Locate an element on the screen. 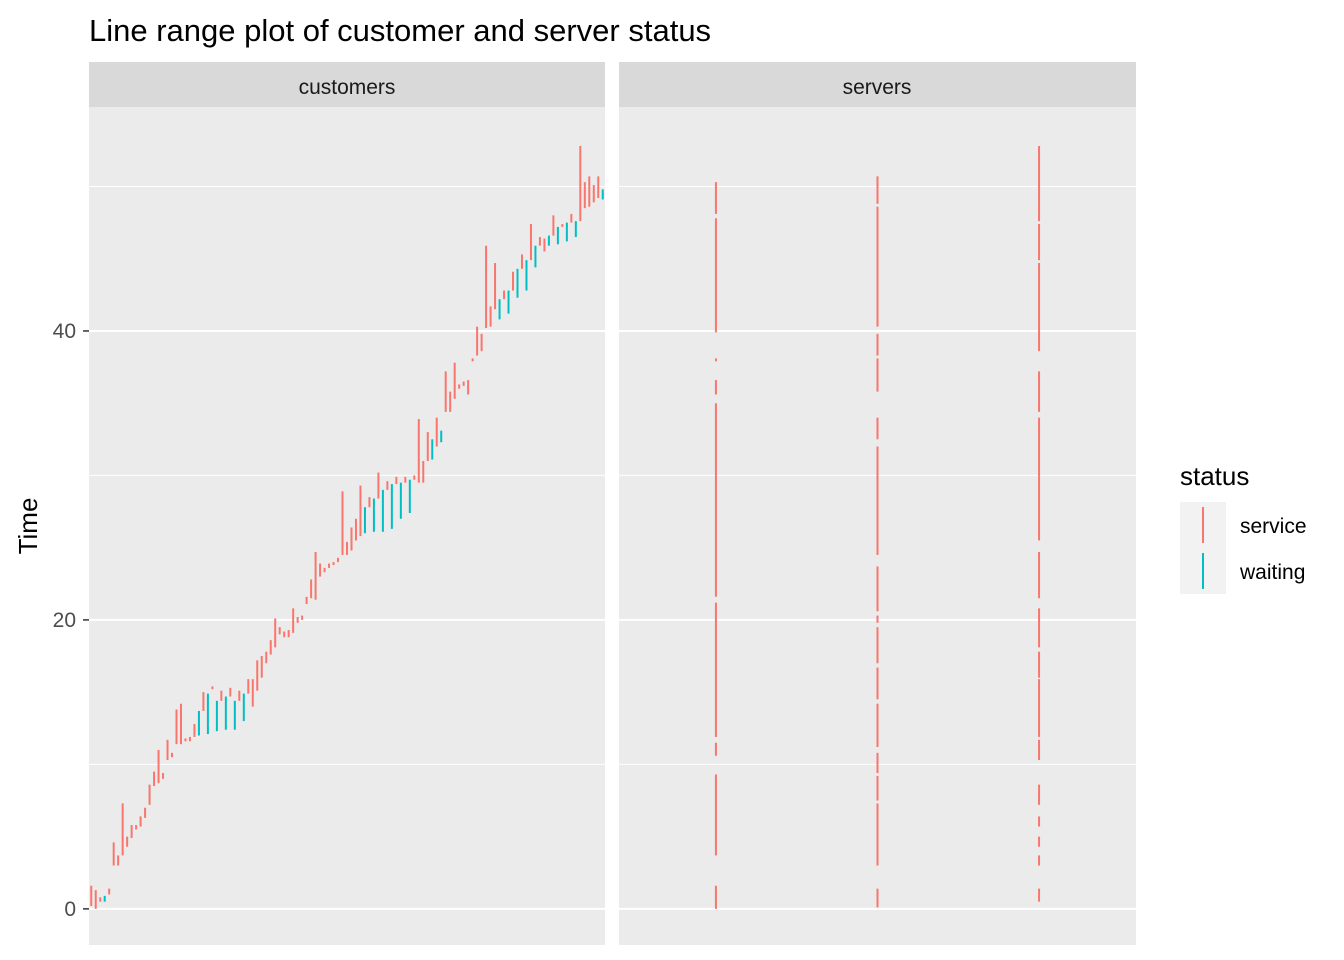 Image resolution: width=1344 pixels, height=960 pixels. legend-title: status is located at coordinates (1214, 476).